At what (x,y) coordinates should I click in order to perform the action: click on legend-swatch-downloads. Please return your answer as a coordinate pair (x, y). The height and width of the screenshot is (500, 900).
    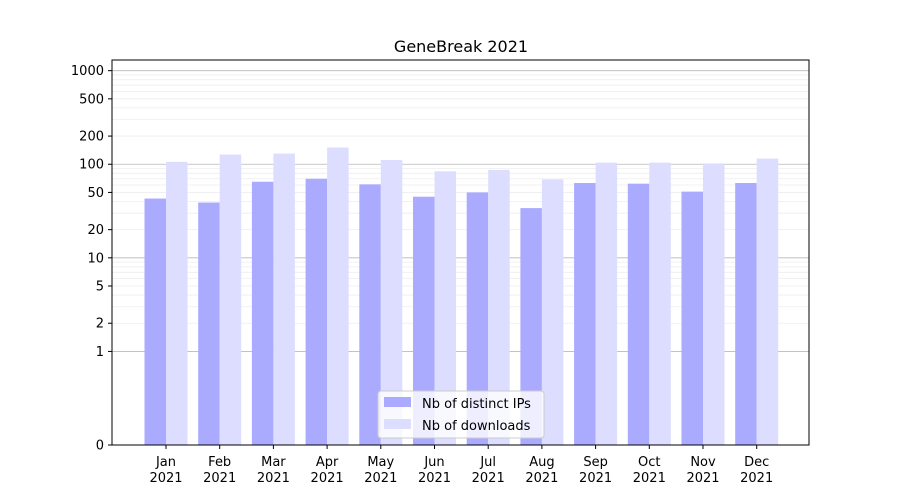
    Looking at the image, I should click on (397, 424).